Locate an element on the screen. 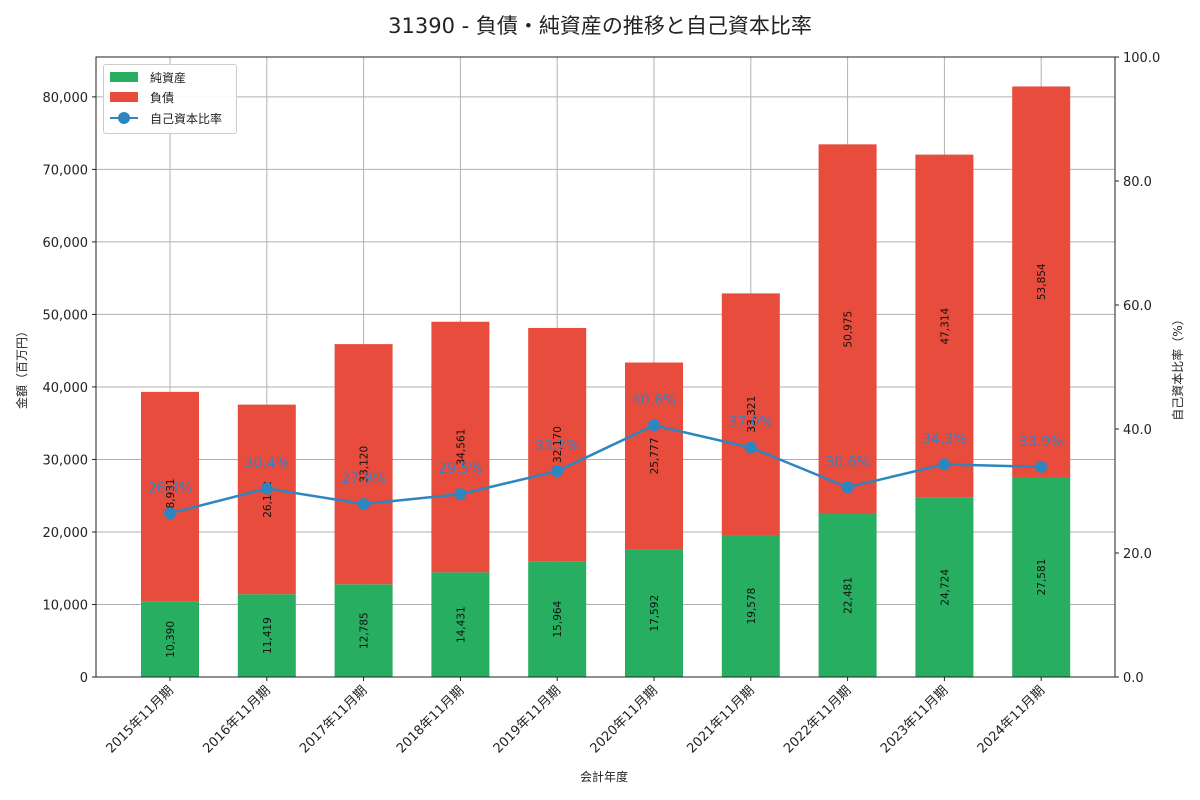 The width and height of the screenshot is (1200, 800). equity-ratio-label: 37.0% is located at coordinates (751, 423).